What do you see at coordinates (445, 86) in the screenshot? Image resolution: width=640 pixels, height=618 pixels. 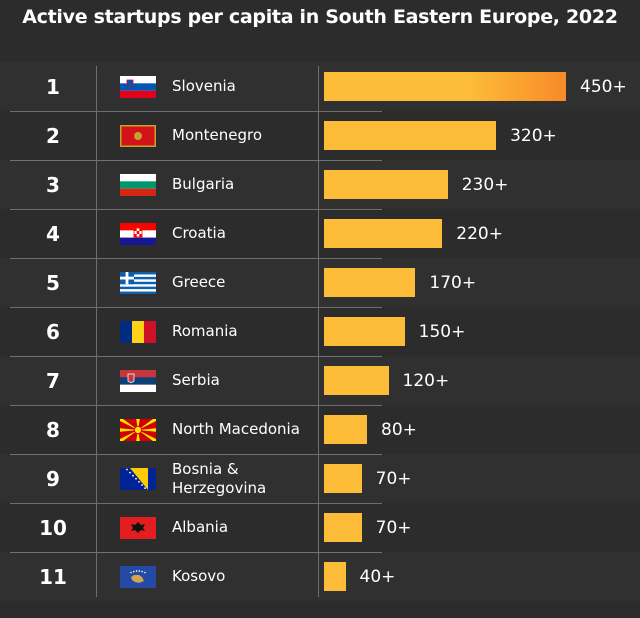 I see `bar-slovenia` at bounding box center [445, 86].